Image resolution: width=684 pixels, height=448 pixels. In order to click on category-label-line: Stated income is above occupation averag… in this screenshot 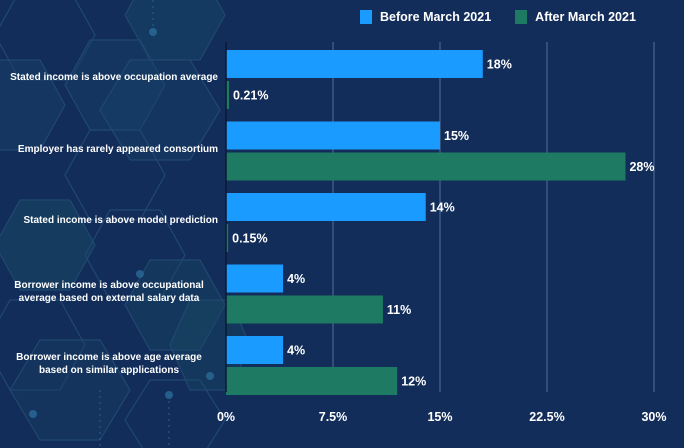, I will do `click(114, 77)`.